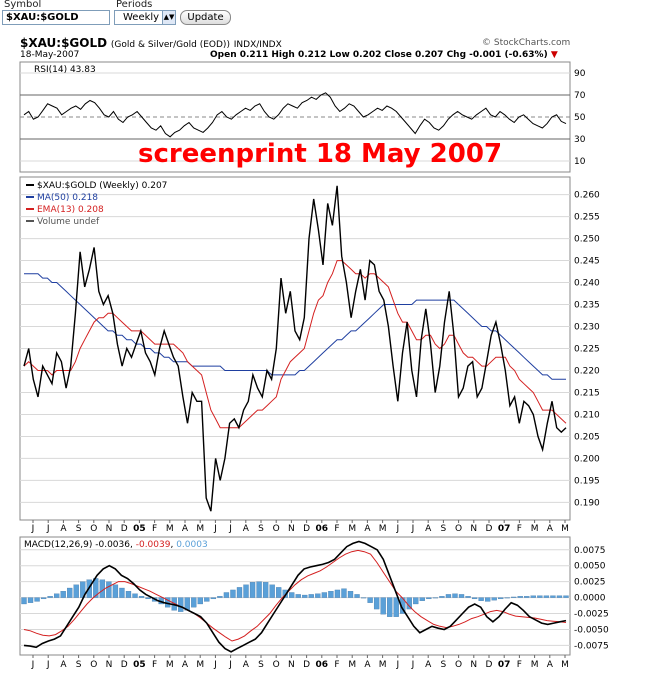 Image resolution: width=653 pixels, height=674 pixels. I want to click on symbol-input, so click(56, 17).